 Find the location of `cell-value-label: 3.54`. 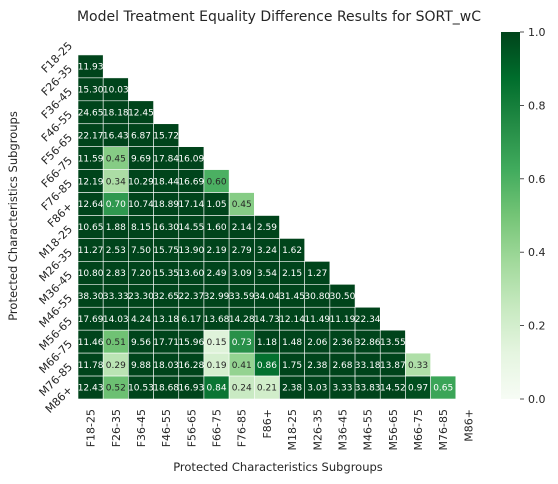

cell-value-label: 3.54 is located at coordinates (267, 274).